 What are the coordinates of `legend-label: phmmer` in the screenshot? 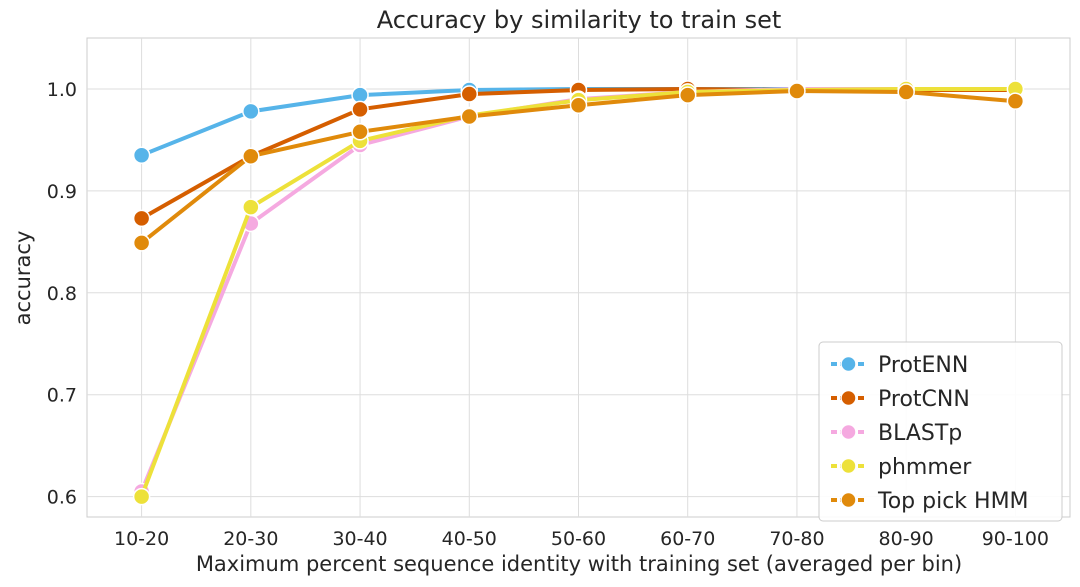 It's located at (925, 467).